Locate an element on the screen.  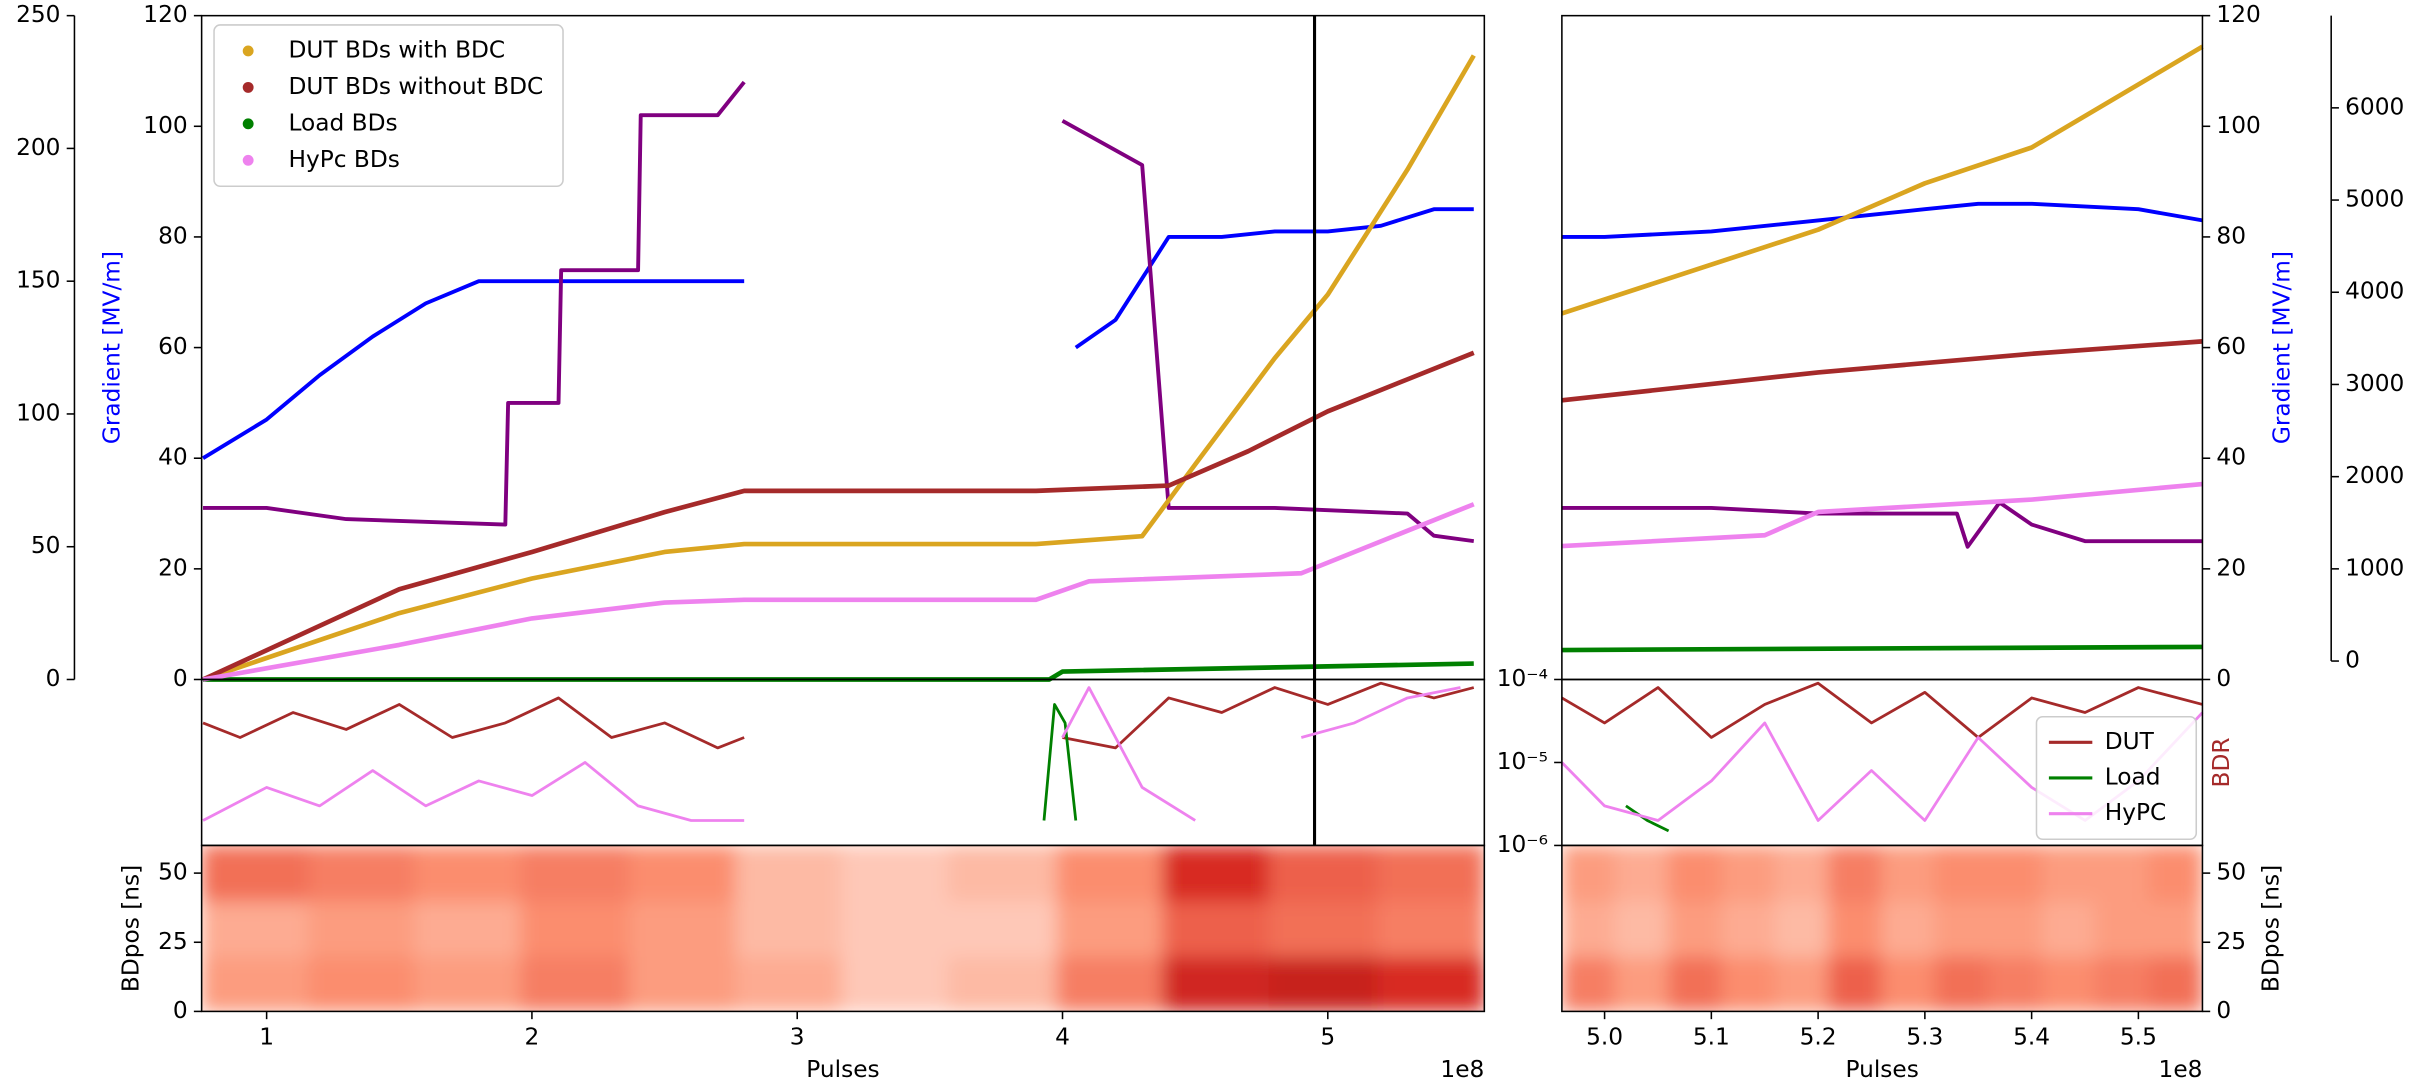
x-tick-label: 5.5 is located at coordinates (2138, 1036).